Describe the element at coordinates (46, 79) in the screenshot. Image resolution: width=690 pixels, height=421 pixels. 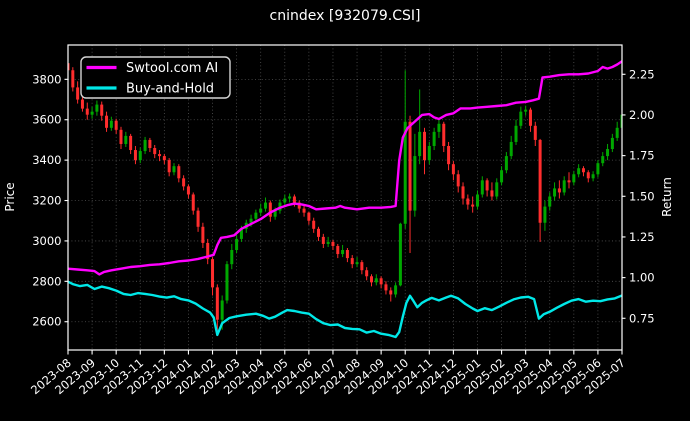
I see `price-tick-label: 3800` at that location.